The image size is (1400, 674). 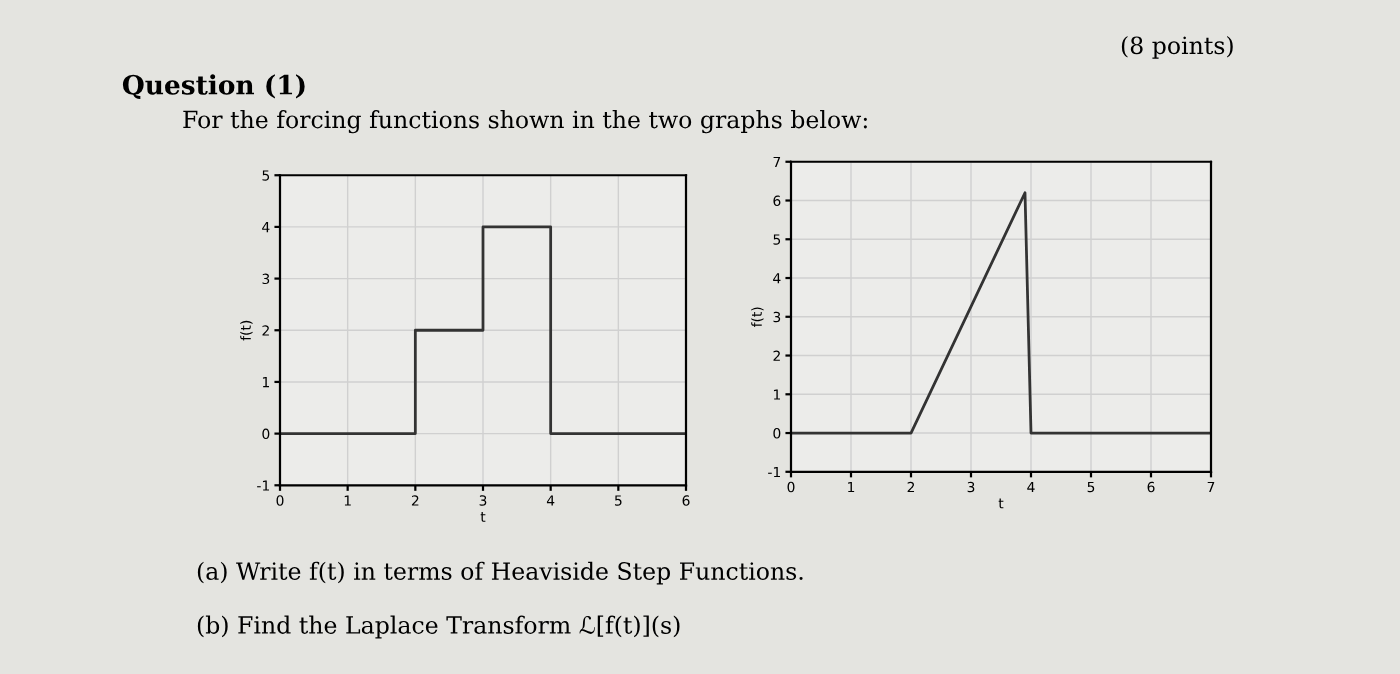 I want to click on chart-title: Question (1), so click(x=213, y=87).